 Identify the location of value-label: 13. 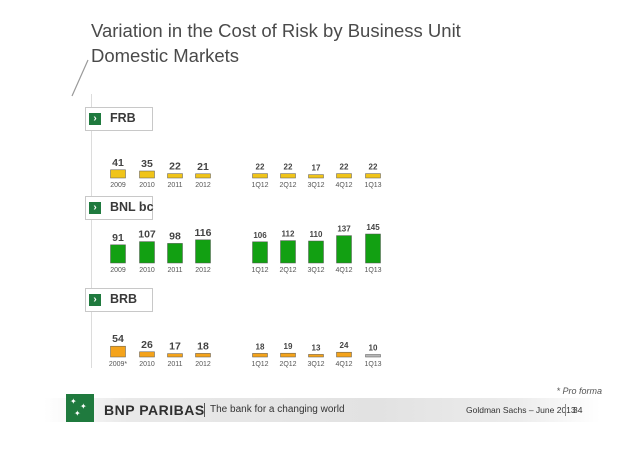
(316, 347).